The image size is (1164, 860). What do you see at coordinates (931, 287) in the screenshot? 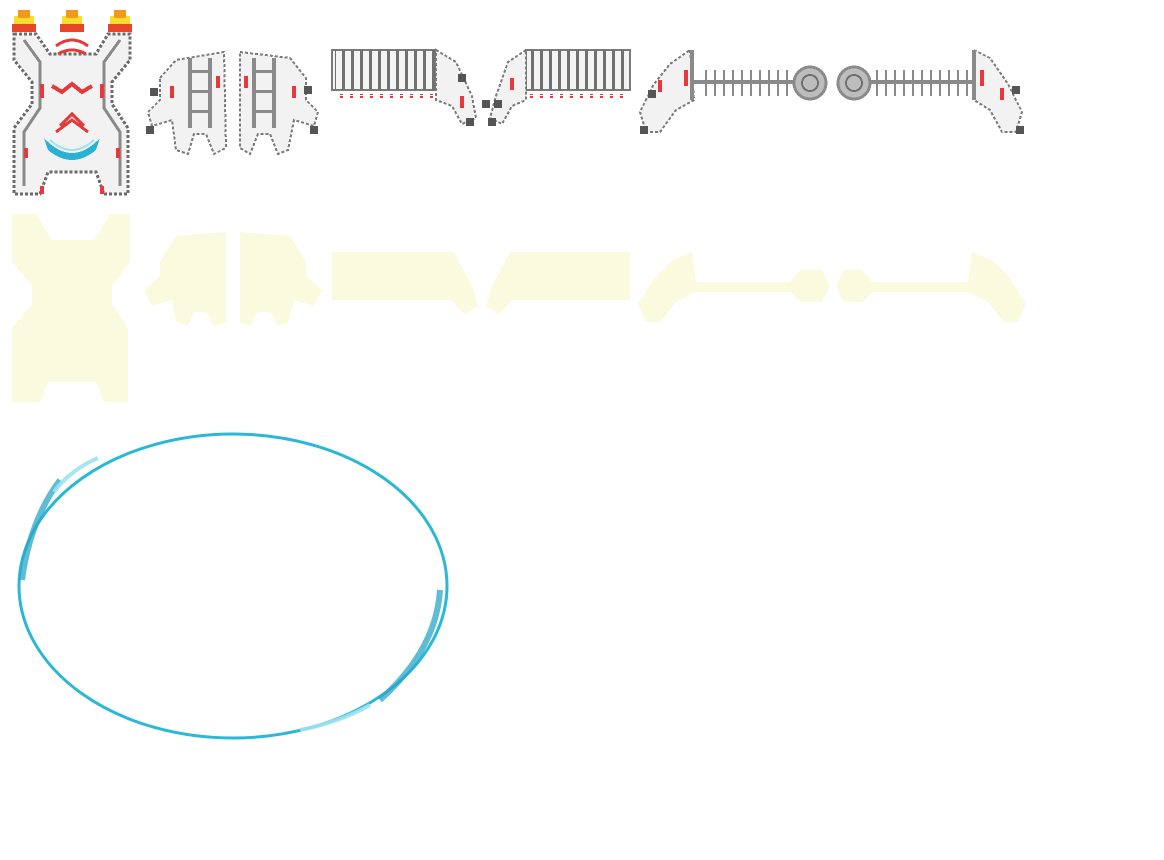
I see `right-spine-silhouette` at bounding box center [931, 287].